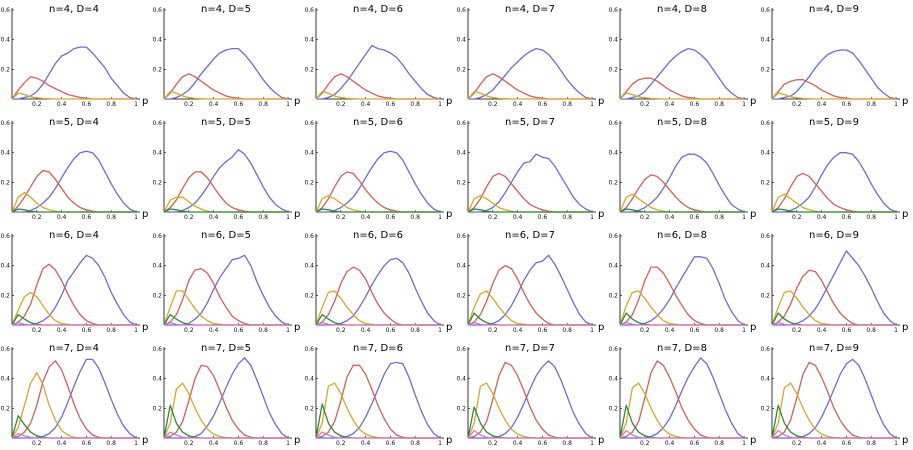 This screenshot has height=450, width=913. Describe the element at coordinates (682, 169) in the screenshot. I see `panel: n=5, D=8 0.2 0.4 0.6 0.2 0.4 0.6 0.8 1 p` at that location.